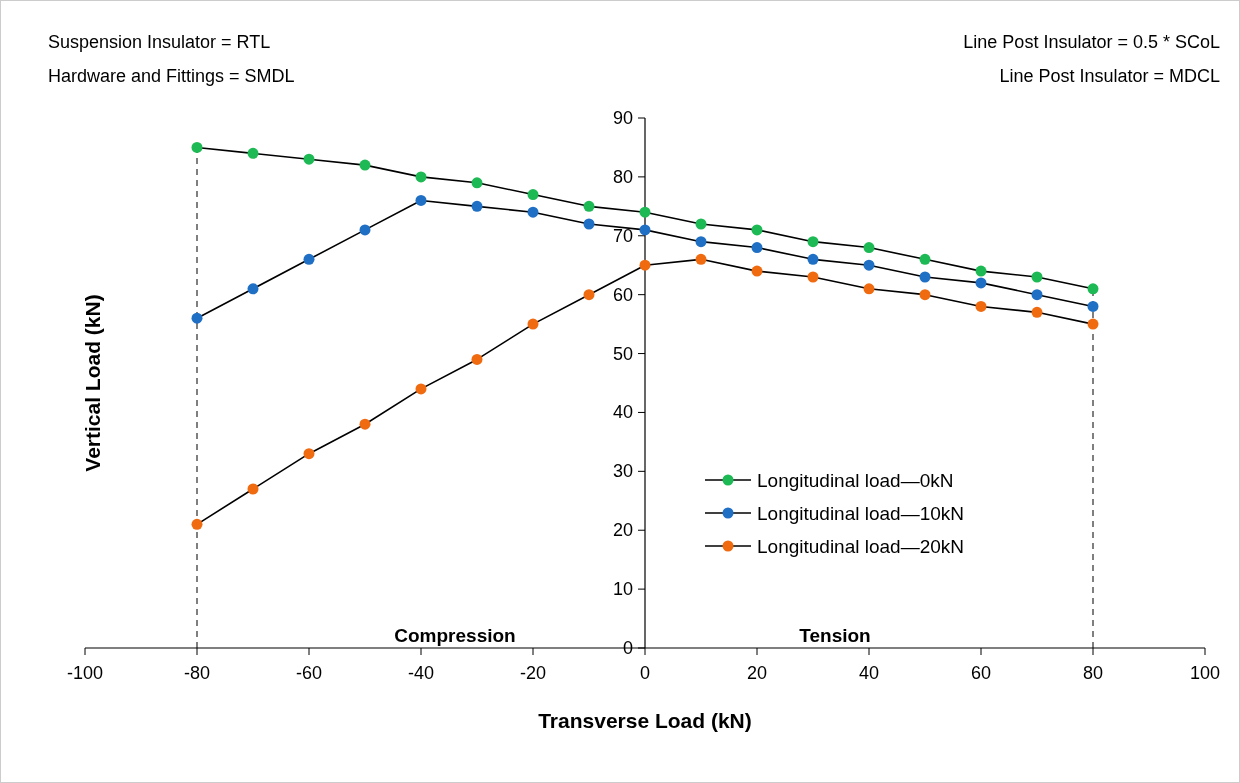 The width and height of the screenshot is (1240, 783). What do you see at coordinates (309, 673) in the screenshot?
I see `x-tick-label: -60` at bounding box center [309, 673].